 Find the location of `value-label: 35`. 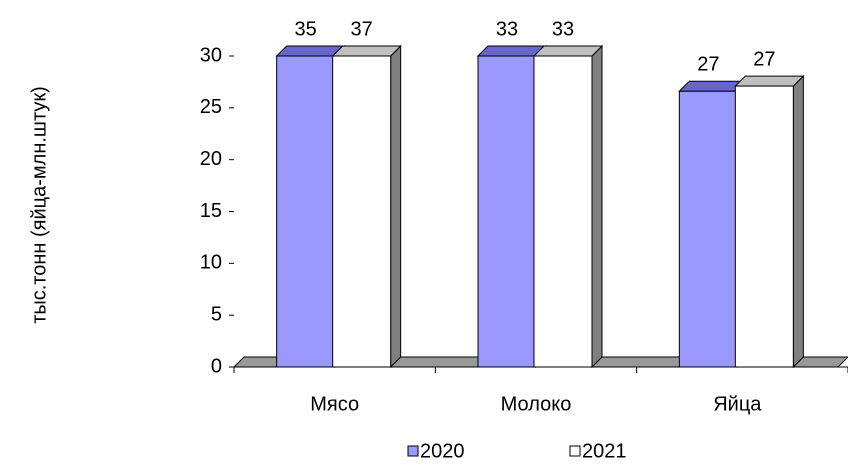

value-label: 35 is located at coordinates (306, 29).